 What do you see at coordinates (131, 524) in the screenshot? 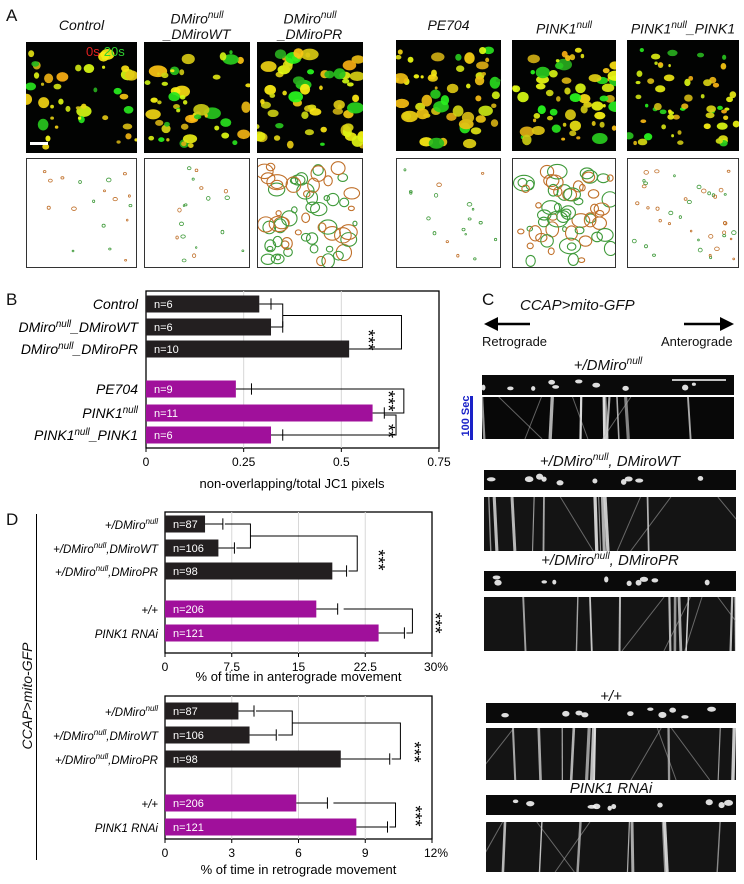
I see `category-label: +/DMironull` at bounding box center [131, 524].